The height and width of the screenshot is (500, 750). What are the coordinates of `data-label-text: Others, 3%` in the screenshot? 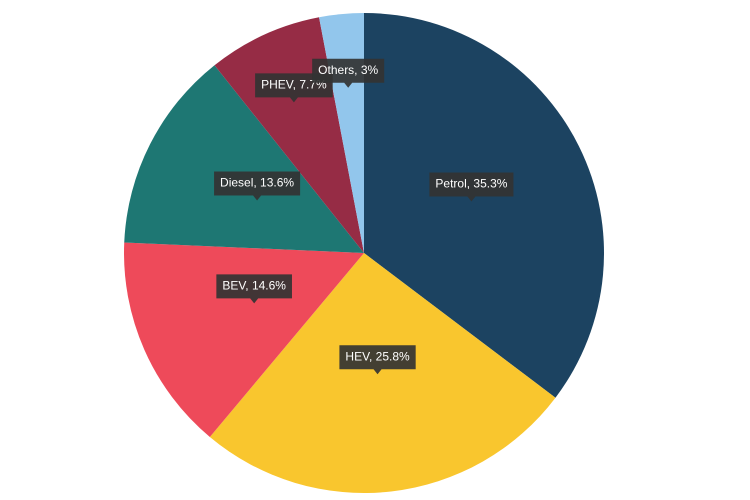 It's located at (348, 70).